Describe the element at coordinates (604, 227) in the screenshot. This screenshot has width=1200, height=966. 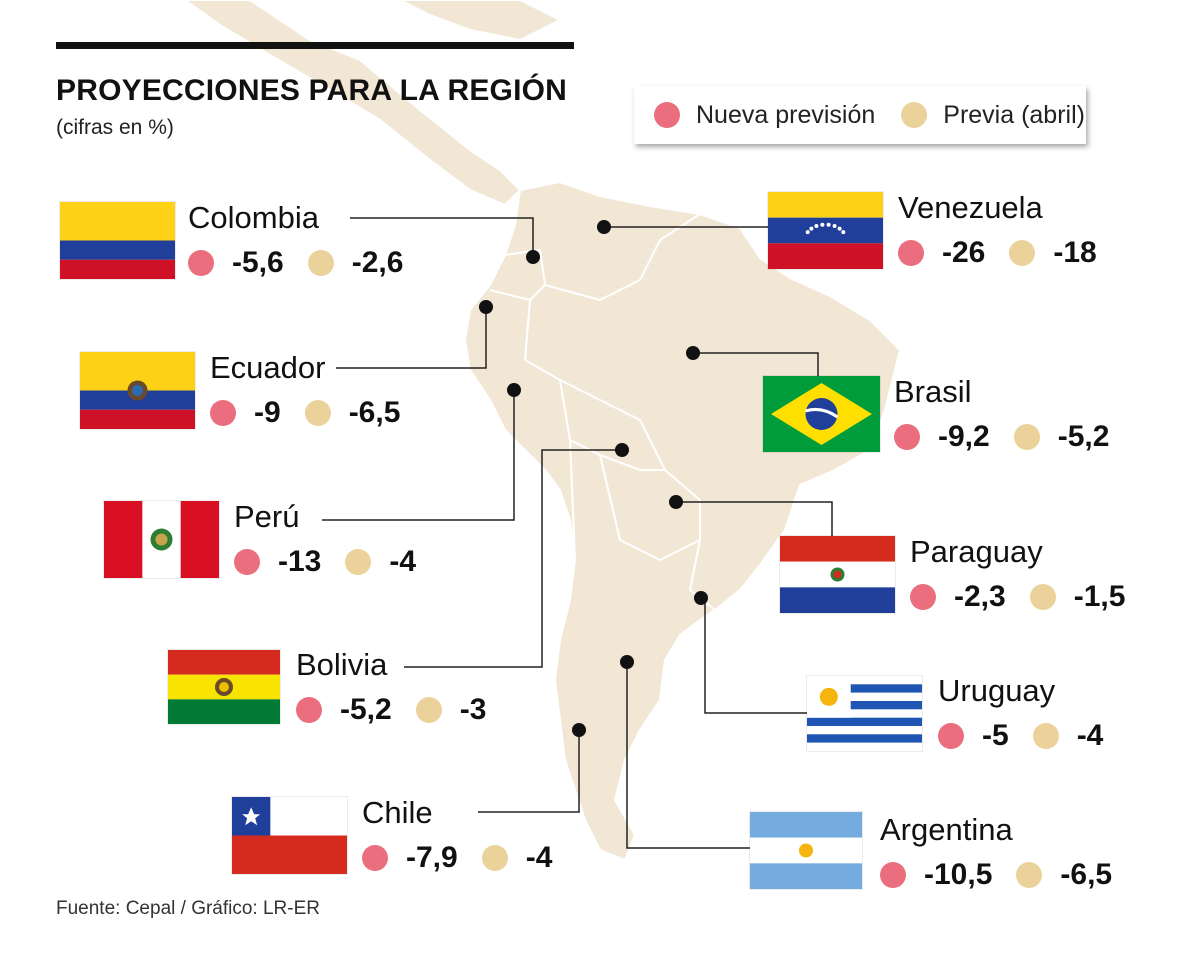
I see `location-dot-venezuela` at that location.